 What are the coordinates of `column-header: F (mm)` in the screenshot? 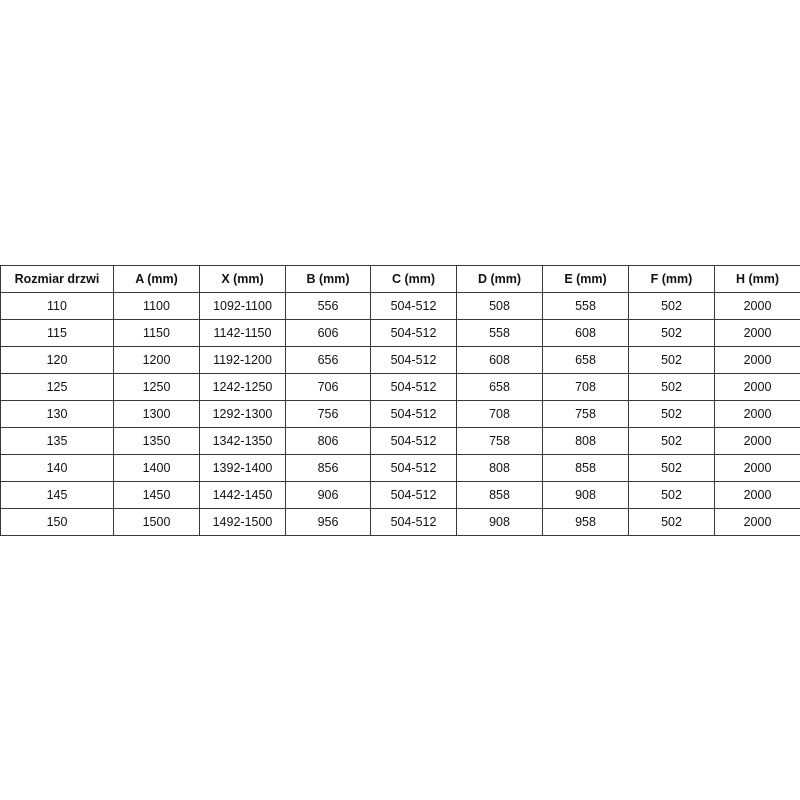 It's located at (671, 279).